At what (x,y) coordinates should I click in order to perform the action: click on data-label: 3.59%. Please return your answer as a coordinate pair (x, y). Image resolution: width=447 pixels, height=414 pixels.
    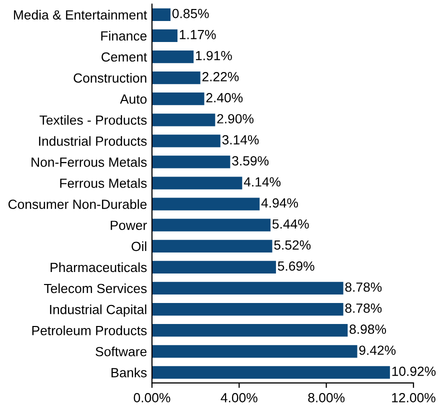
    Looking at the image, I should click on (250, 161).